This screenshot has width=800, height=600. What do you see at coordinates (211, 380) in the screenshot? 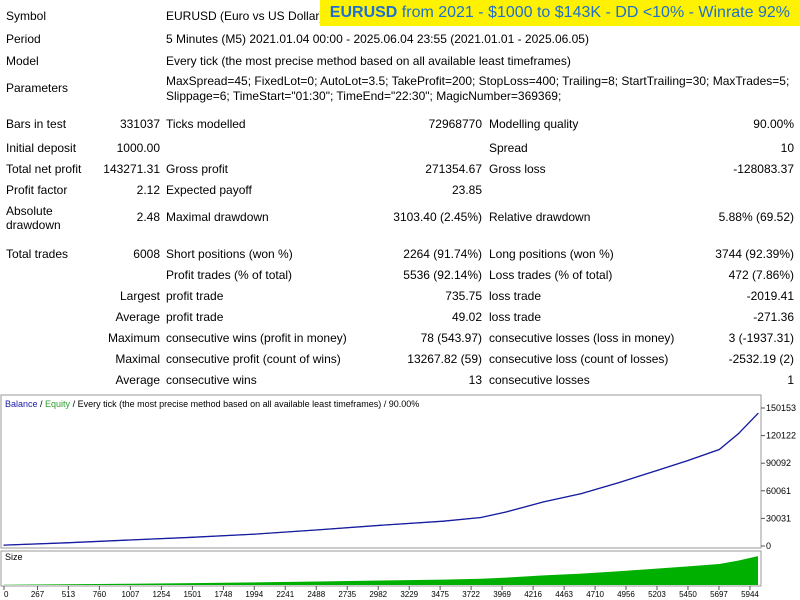
I see `average-consecutive-wins-label: consecutive wins` at bounding box center [211, 380].